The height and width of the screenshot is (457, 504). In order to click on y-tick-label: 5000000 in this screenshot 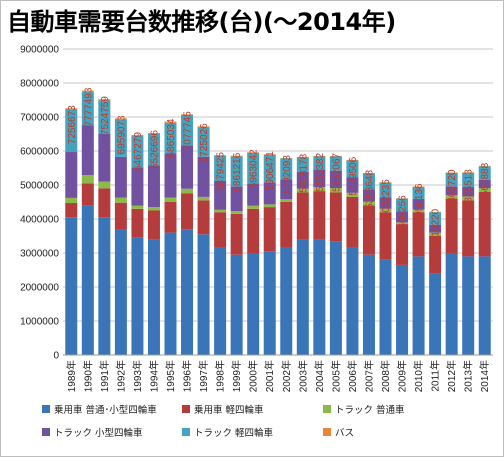, I will do `click(39, 186)`.